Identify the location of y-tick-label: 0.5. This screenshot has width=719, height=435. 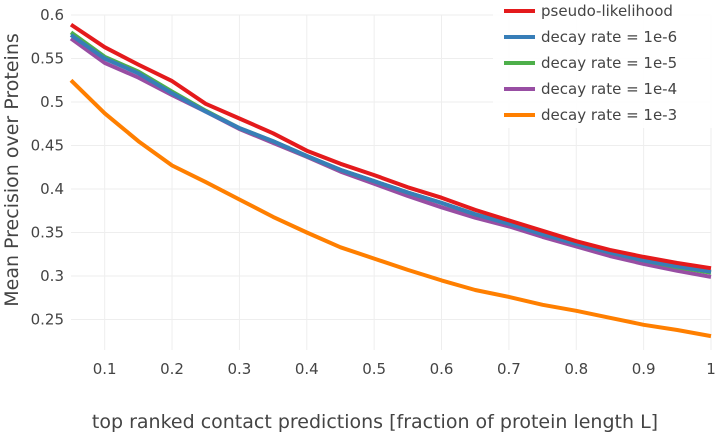
(52, 102).